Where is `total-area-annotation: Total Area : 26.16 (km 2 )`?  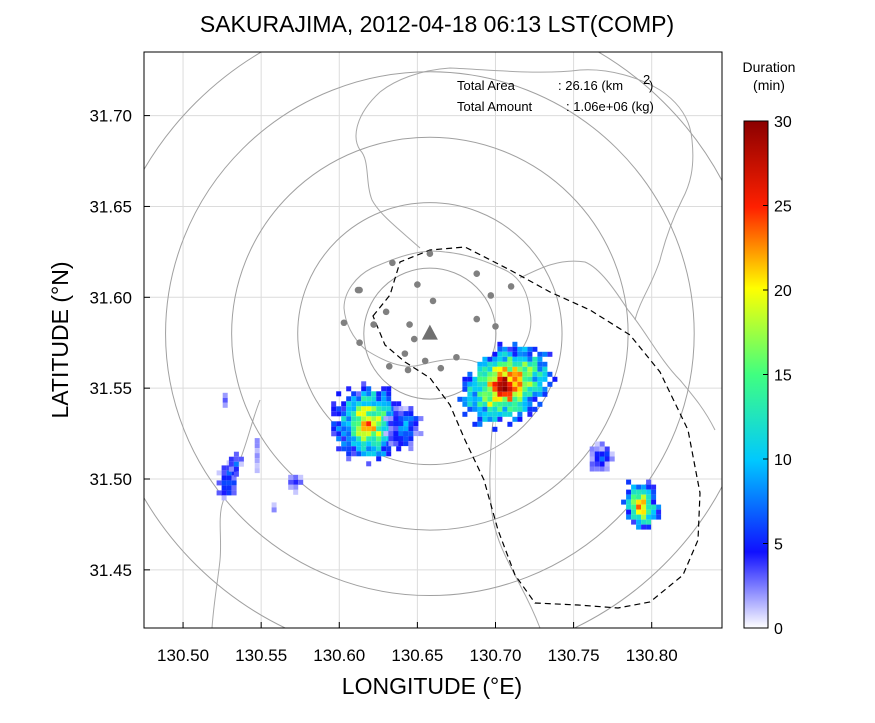 total-area-annotation: Total Area : 26.16 (km 2 ) is located at coordinates (555, 82).